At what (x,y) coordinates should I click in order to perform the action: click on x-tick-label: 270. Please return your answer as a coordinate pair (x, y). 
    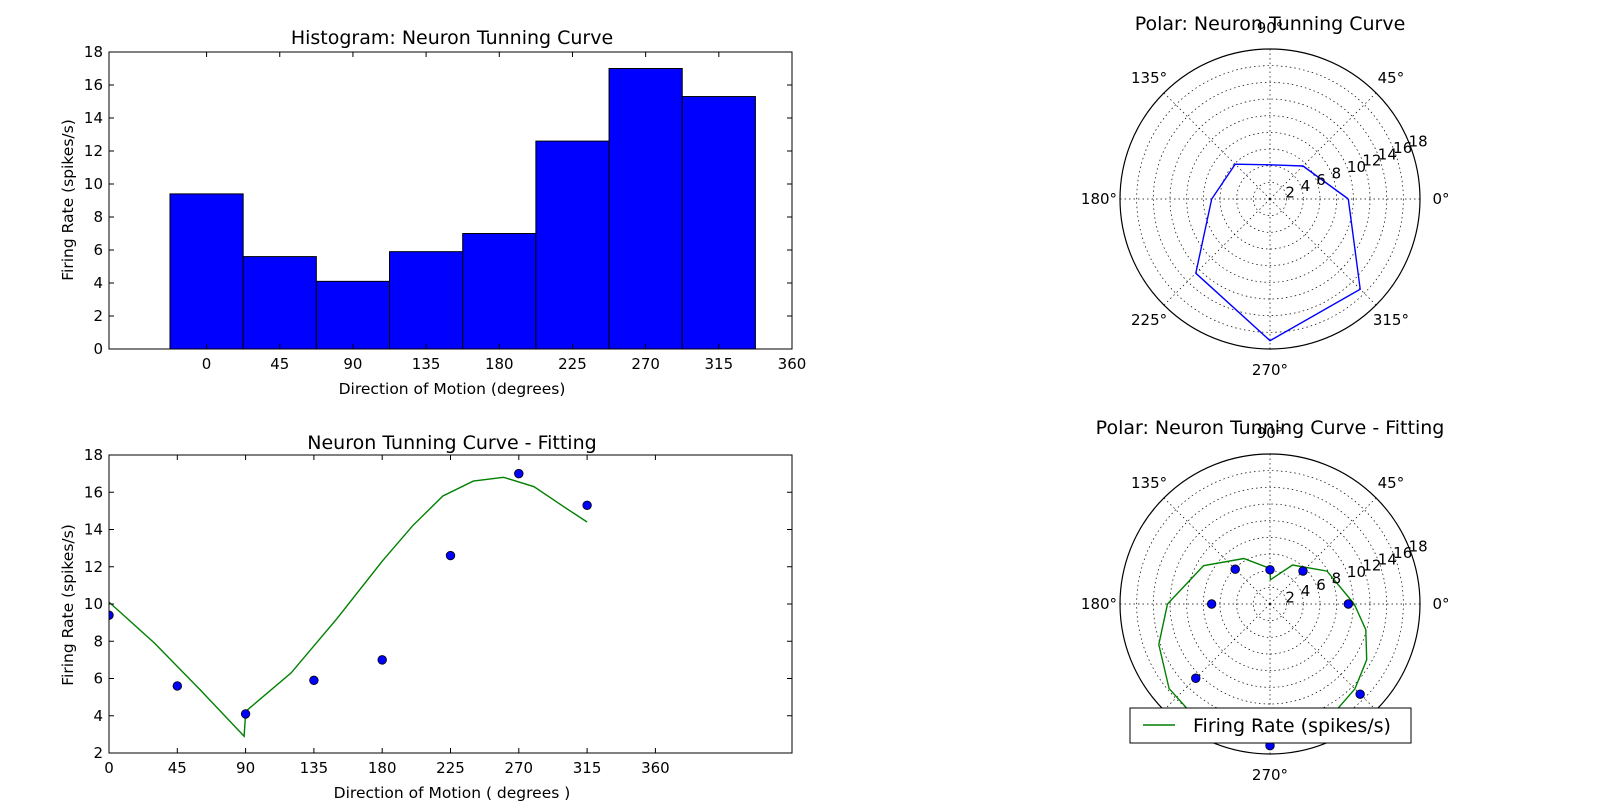
    Looking at the image, I should click on (518, 768).